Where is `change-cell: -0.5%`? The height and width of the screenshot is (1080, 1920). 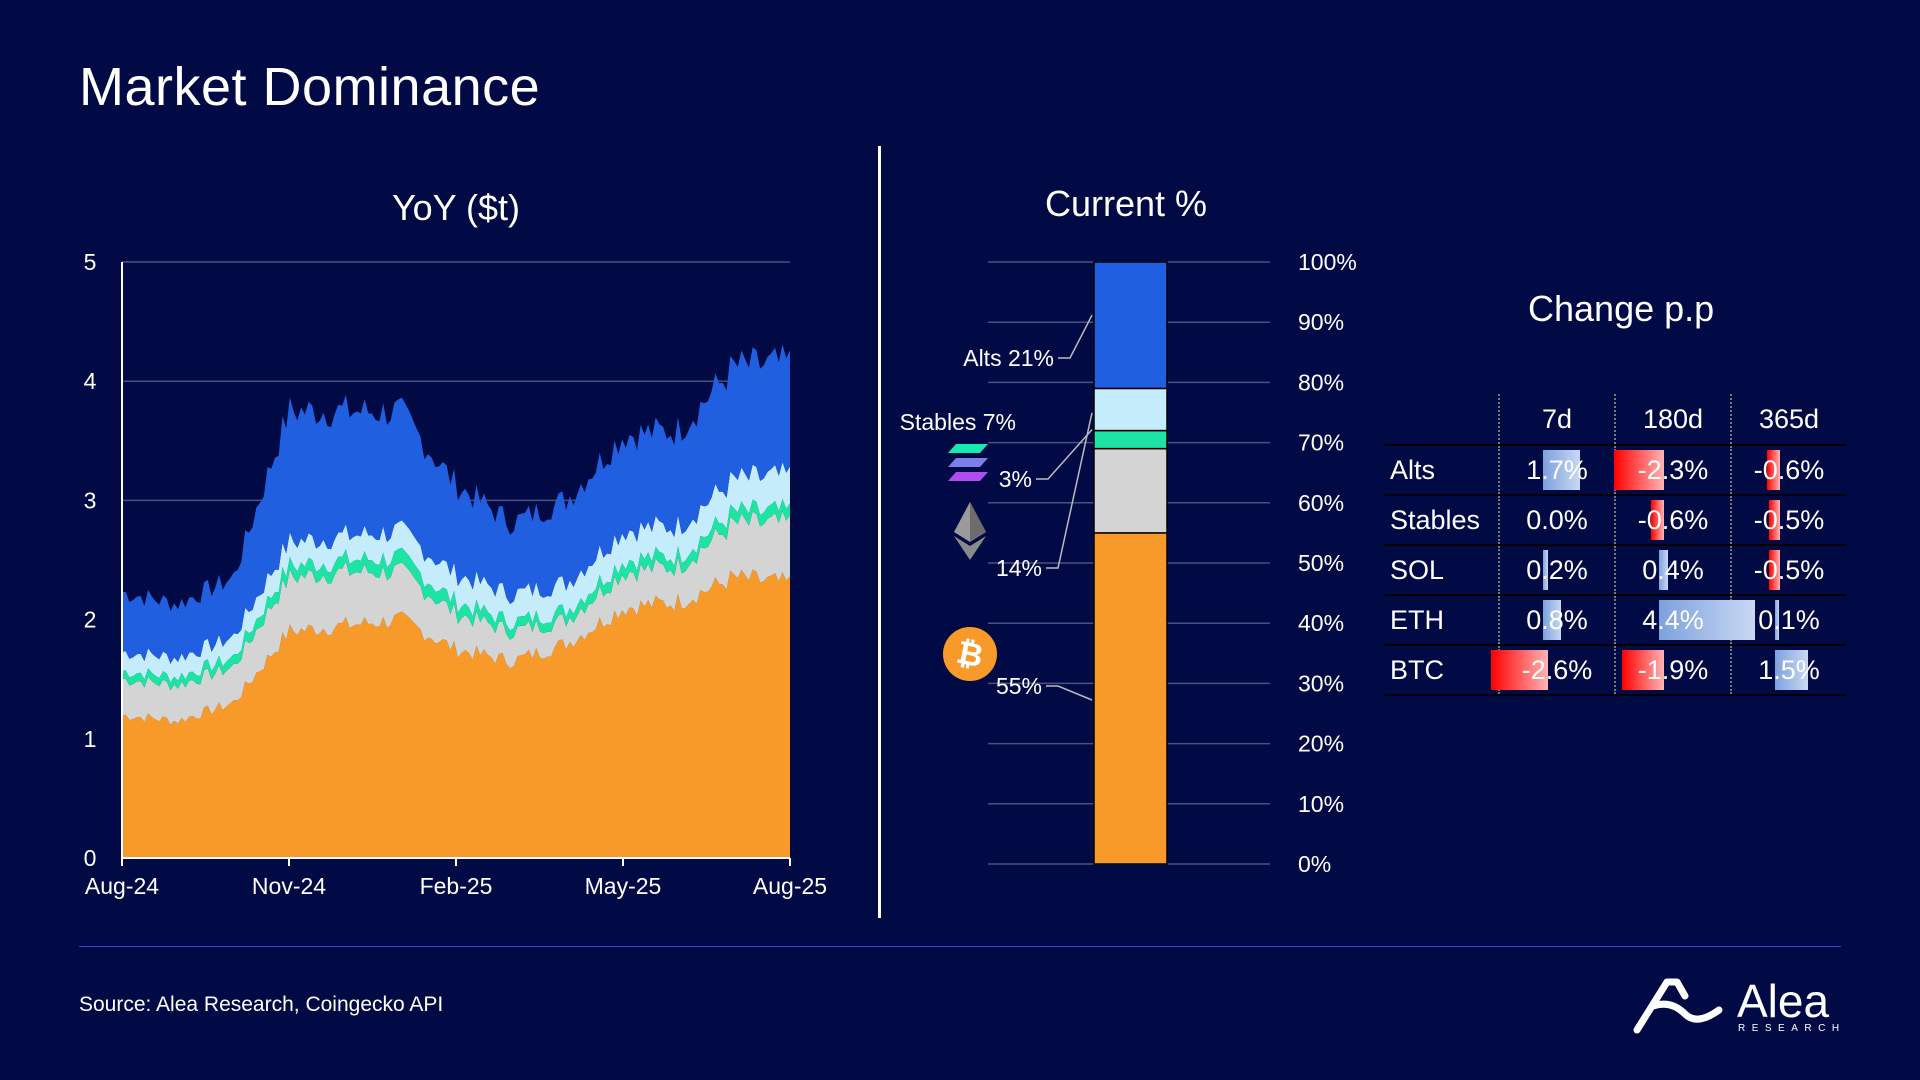
change-cell: -0.5% is located at coordinates (1788, 519).